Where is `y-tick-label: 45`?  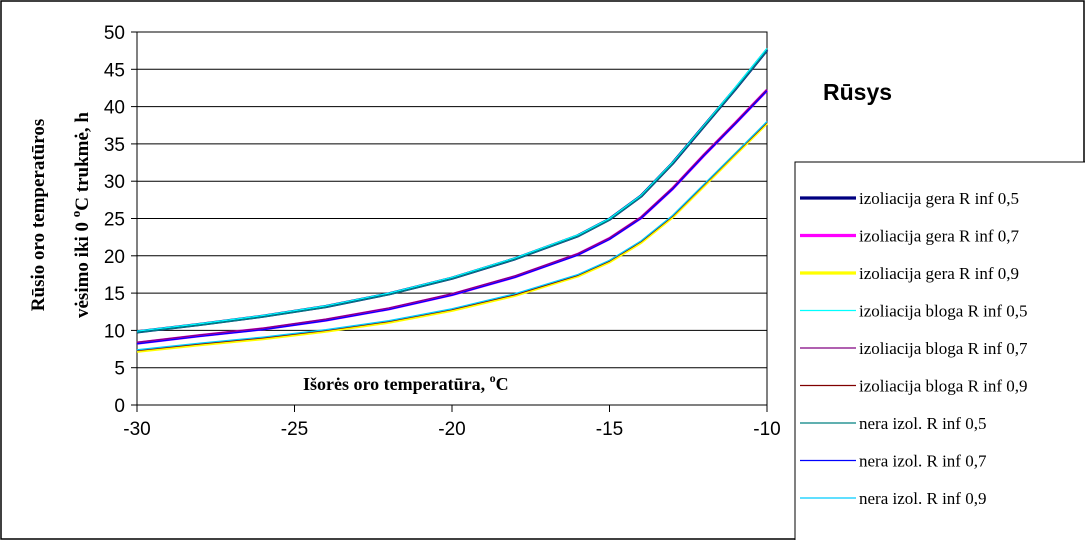
y-tick-label: 45 is located at coordinates (114, 70).